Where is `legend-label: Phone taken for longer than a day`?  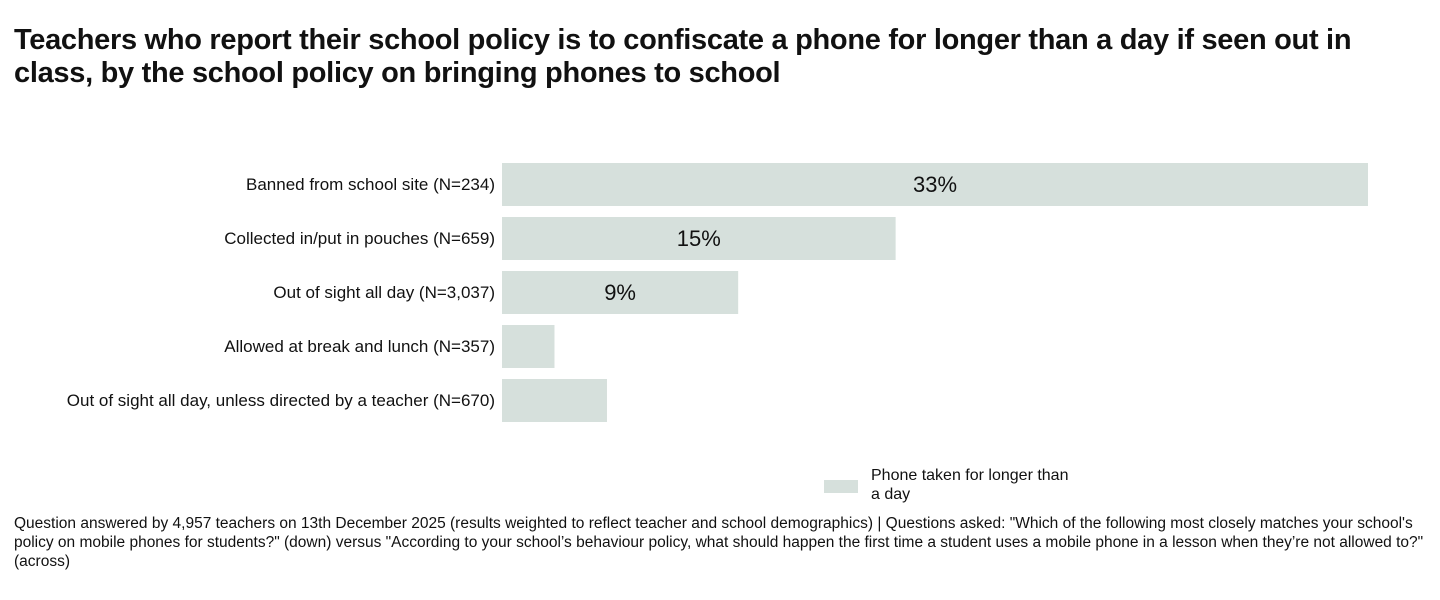 legend-label: Phone taken for longer than a day is located at coordinates (970, 485).